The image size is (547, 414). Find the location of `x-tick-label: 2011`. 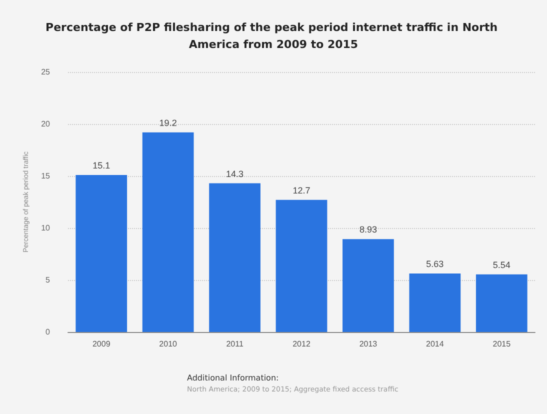

x-tick-label: 2011 is located at coordinates (235, 344).